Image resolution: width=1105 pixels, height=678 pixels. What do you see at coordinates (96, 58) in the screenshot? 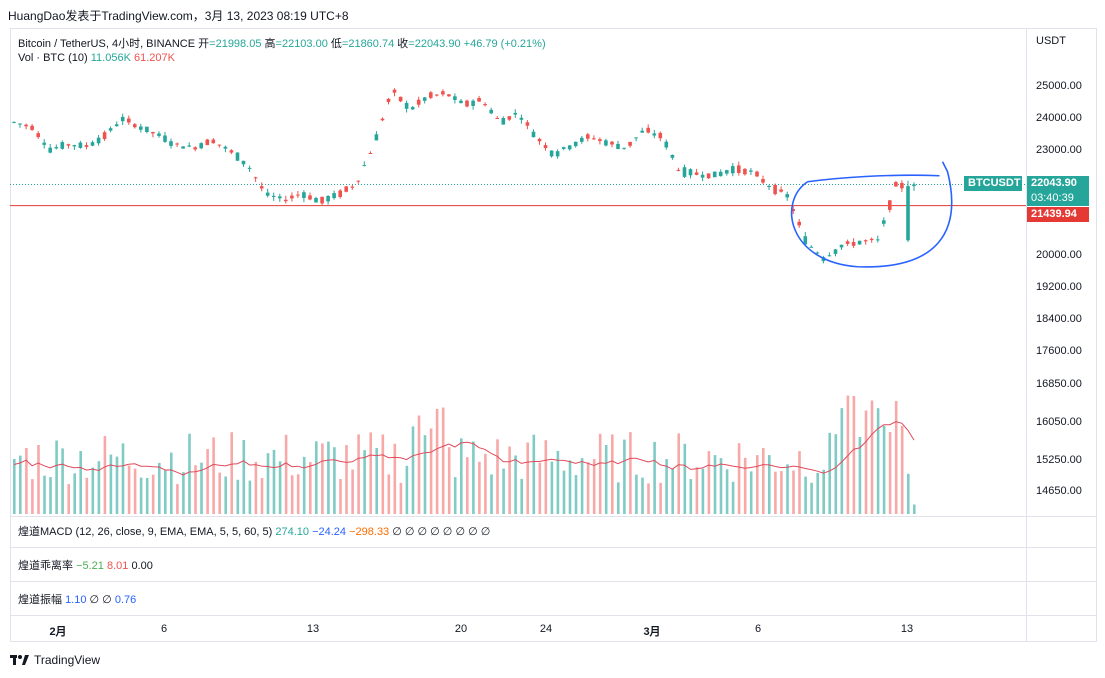
I see `volume-legend: Vol · BTC (10) 11.056K 61.207K` at bounding box center [96, 58].